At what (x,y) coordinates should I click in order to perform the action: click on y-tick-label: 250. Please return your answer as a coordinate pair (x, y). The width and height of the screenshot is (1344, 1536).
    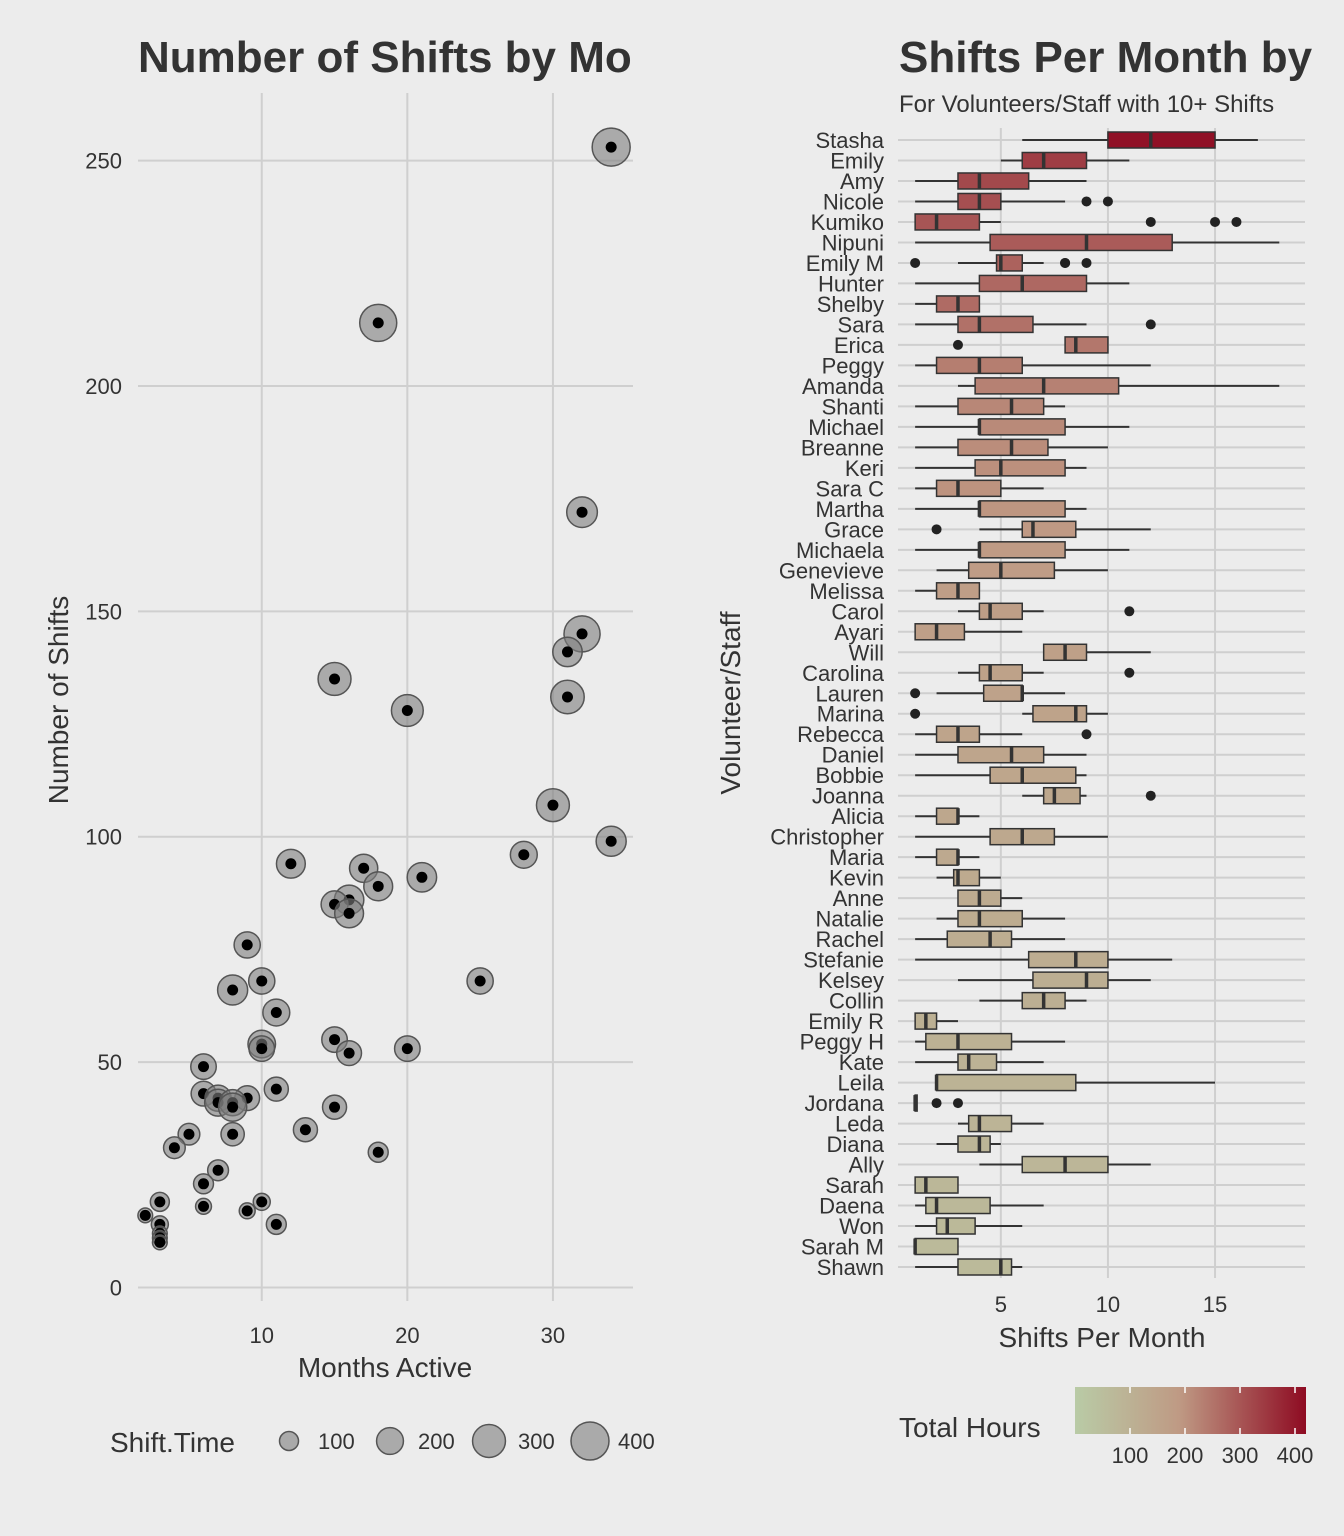
    Looking at the image, I should click on (103, 161).